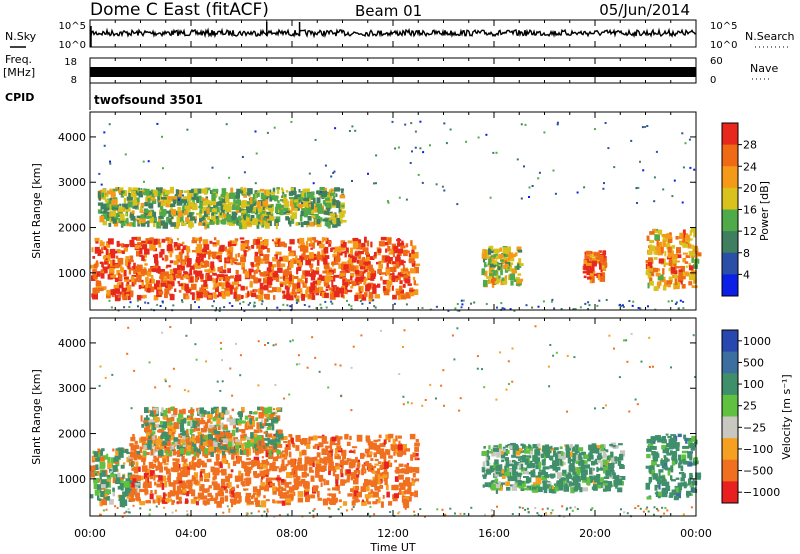 The height and width of the screenshot is (554, 800). I want to click on y-tick-label: 2000, so click(72, 228).